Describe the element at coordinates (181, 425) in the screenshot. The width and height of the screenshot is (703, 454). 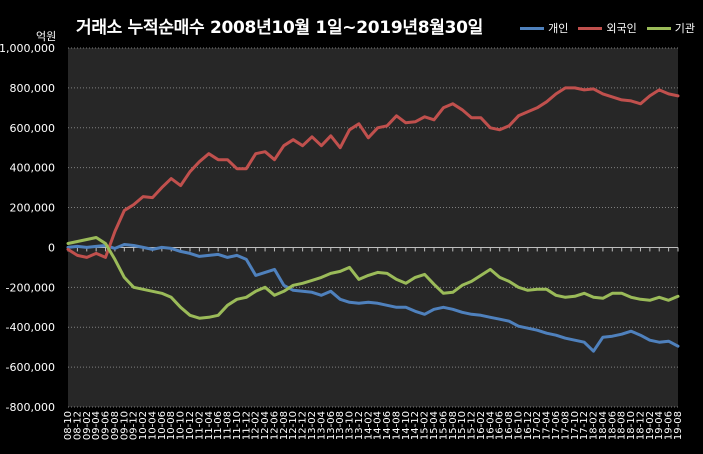
I see `x-tick-label: 10-10` at that location.